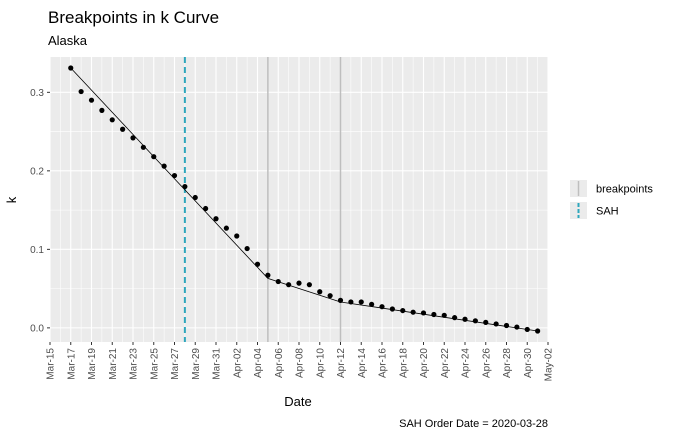 This screenshot has height=435, width=681. I want to click on x-tick-label: Apr-06, so click(279, 363).